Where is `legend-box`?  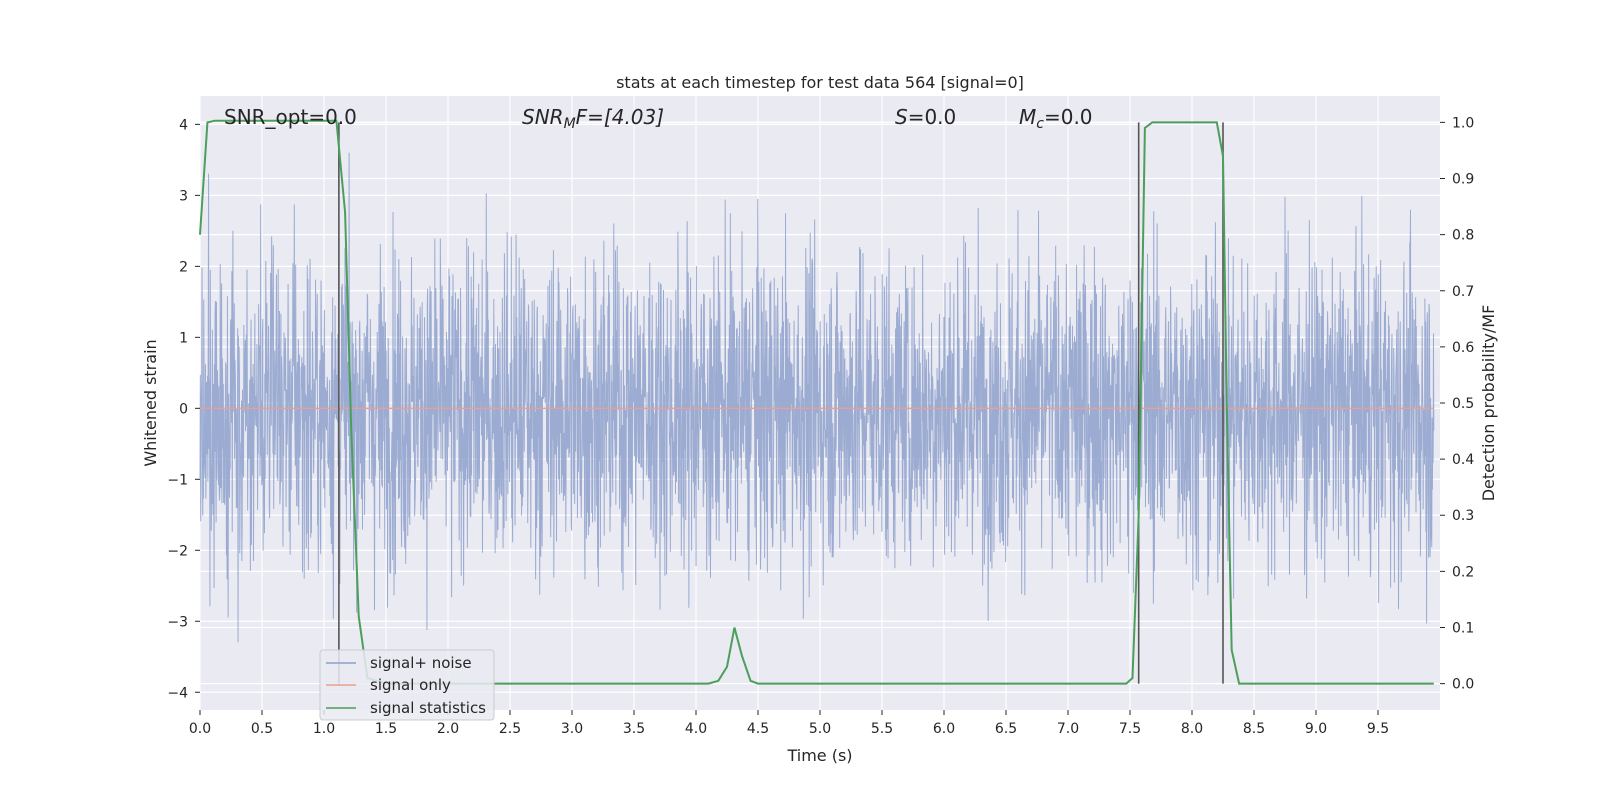
legend-box is located at coordinates (407, 685).